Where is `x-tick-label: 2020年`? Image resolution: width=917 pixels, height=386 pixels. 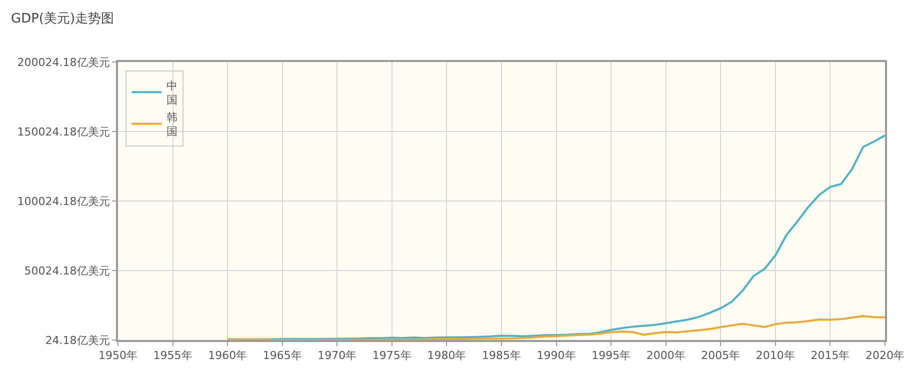
x-tick-label: 2020年 is located at coordinates (885, 355).